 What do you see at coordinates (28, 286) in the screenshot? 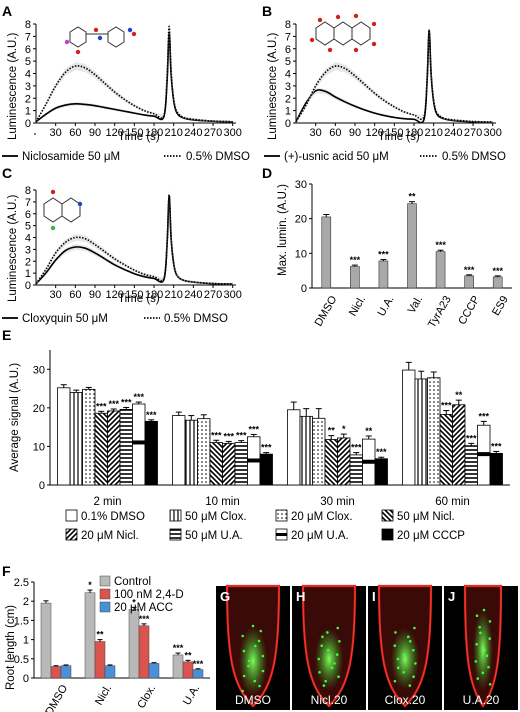
I see `panel-c-ytick-label: 0` at bounding box center [28, 286].